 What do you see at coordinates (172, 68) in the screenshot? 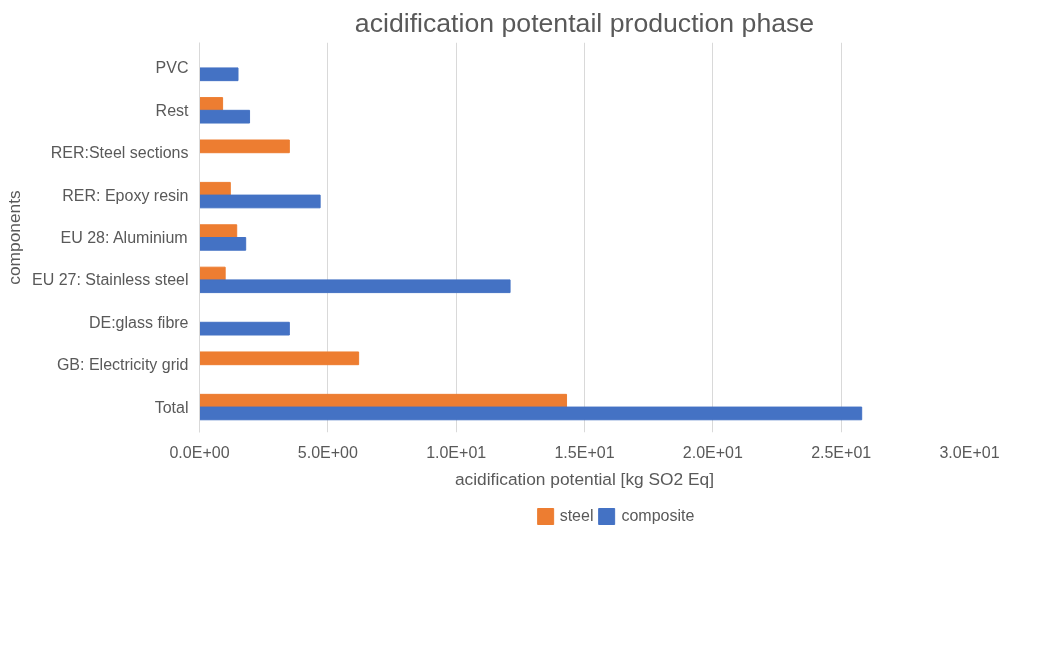
I see `y-tick-label: PVC` at bounding box center [172, 68].